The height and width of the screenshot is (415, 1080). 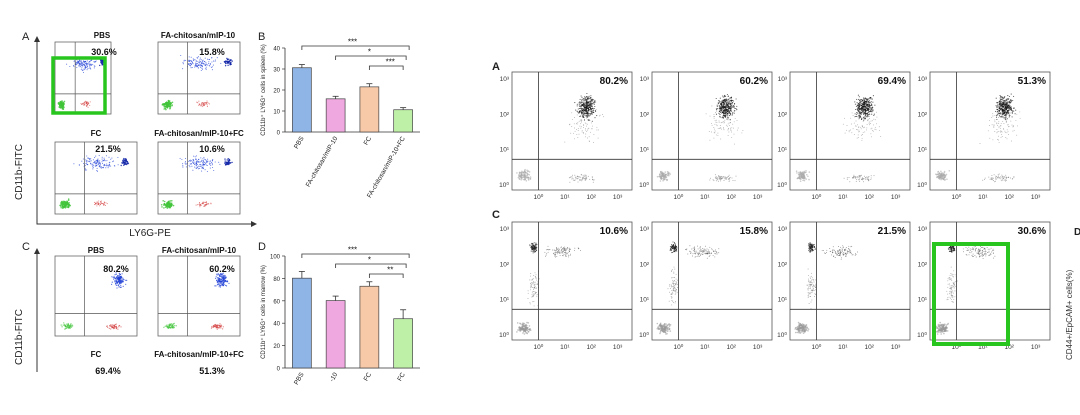 I want to click on bar-y-tick-label: 20, so click(x=276, y=92).